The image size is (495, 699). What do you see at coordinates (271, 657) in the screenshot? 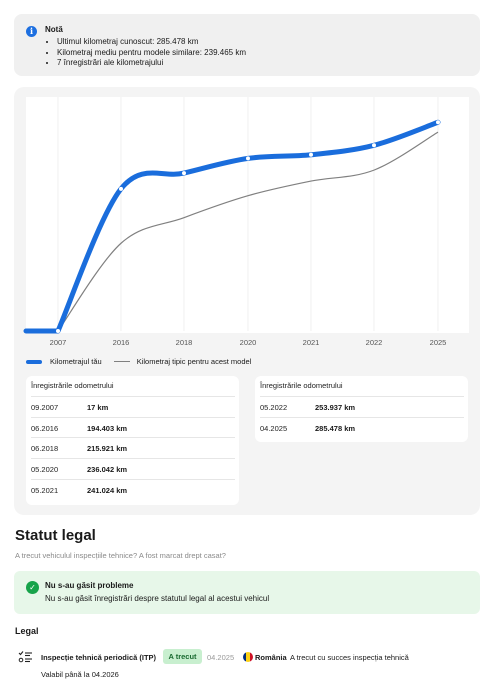
I see `legal-item-country: România` at bounding box center [271, 657].